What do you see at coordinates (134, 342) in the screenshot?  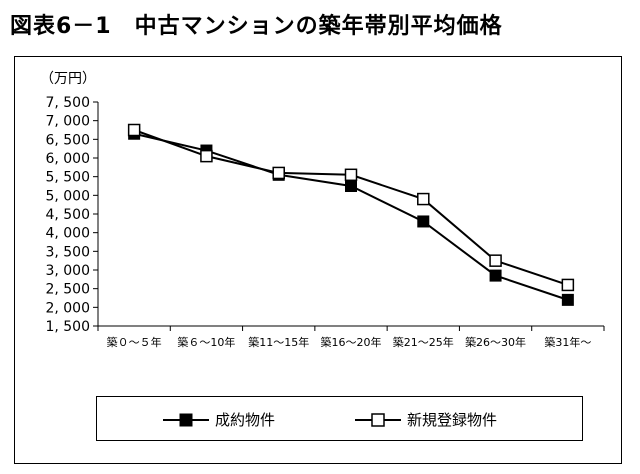 I see `x-category-label: 築０～５年` at bounding box center [134, 342].